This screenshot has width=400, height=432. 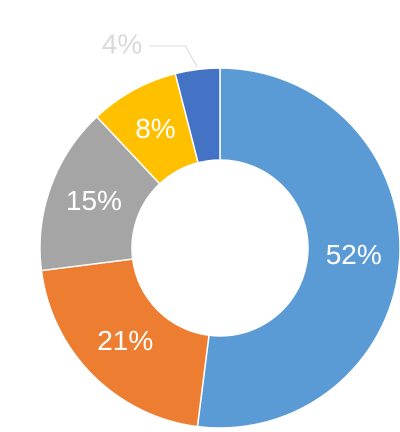 What do you see at coordinates (155, 128) in the screenshot?
I see `data-label: 8%` at bounding box center [155, 128].